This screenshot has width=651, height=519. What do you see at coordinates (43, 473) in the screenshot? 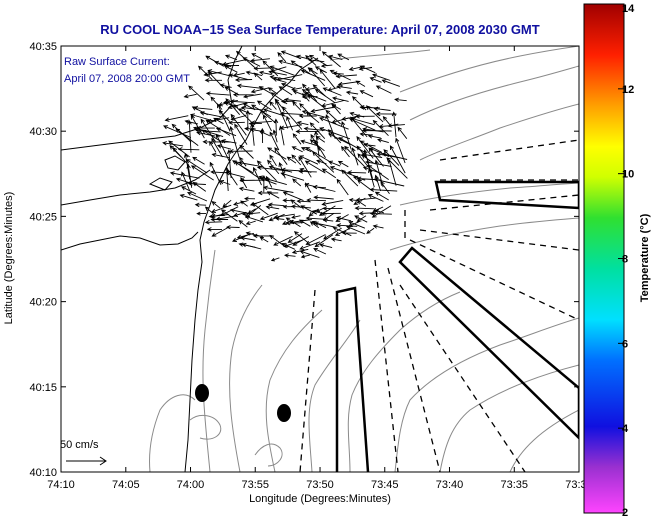
I see `y-tick-label: 40:10` at bounding box center [43, 473].